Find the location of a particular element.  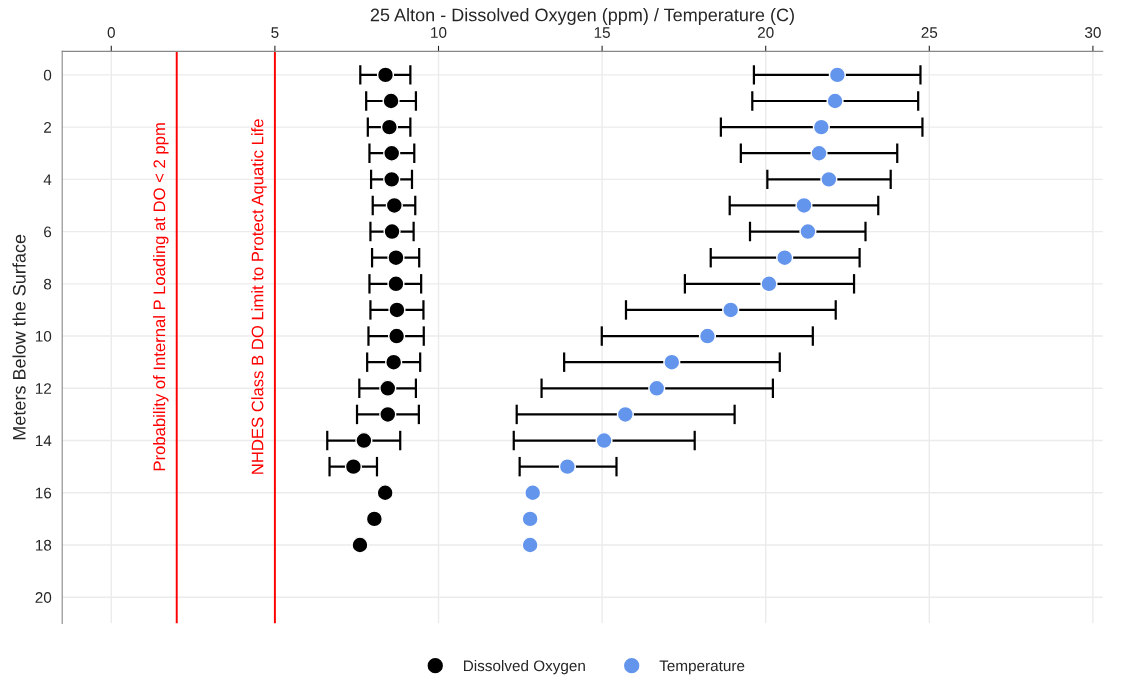

x-tick-label: 30 is located at coordinates (1093, 32).